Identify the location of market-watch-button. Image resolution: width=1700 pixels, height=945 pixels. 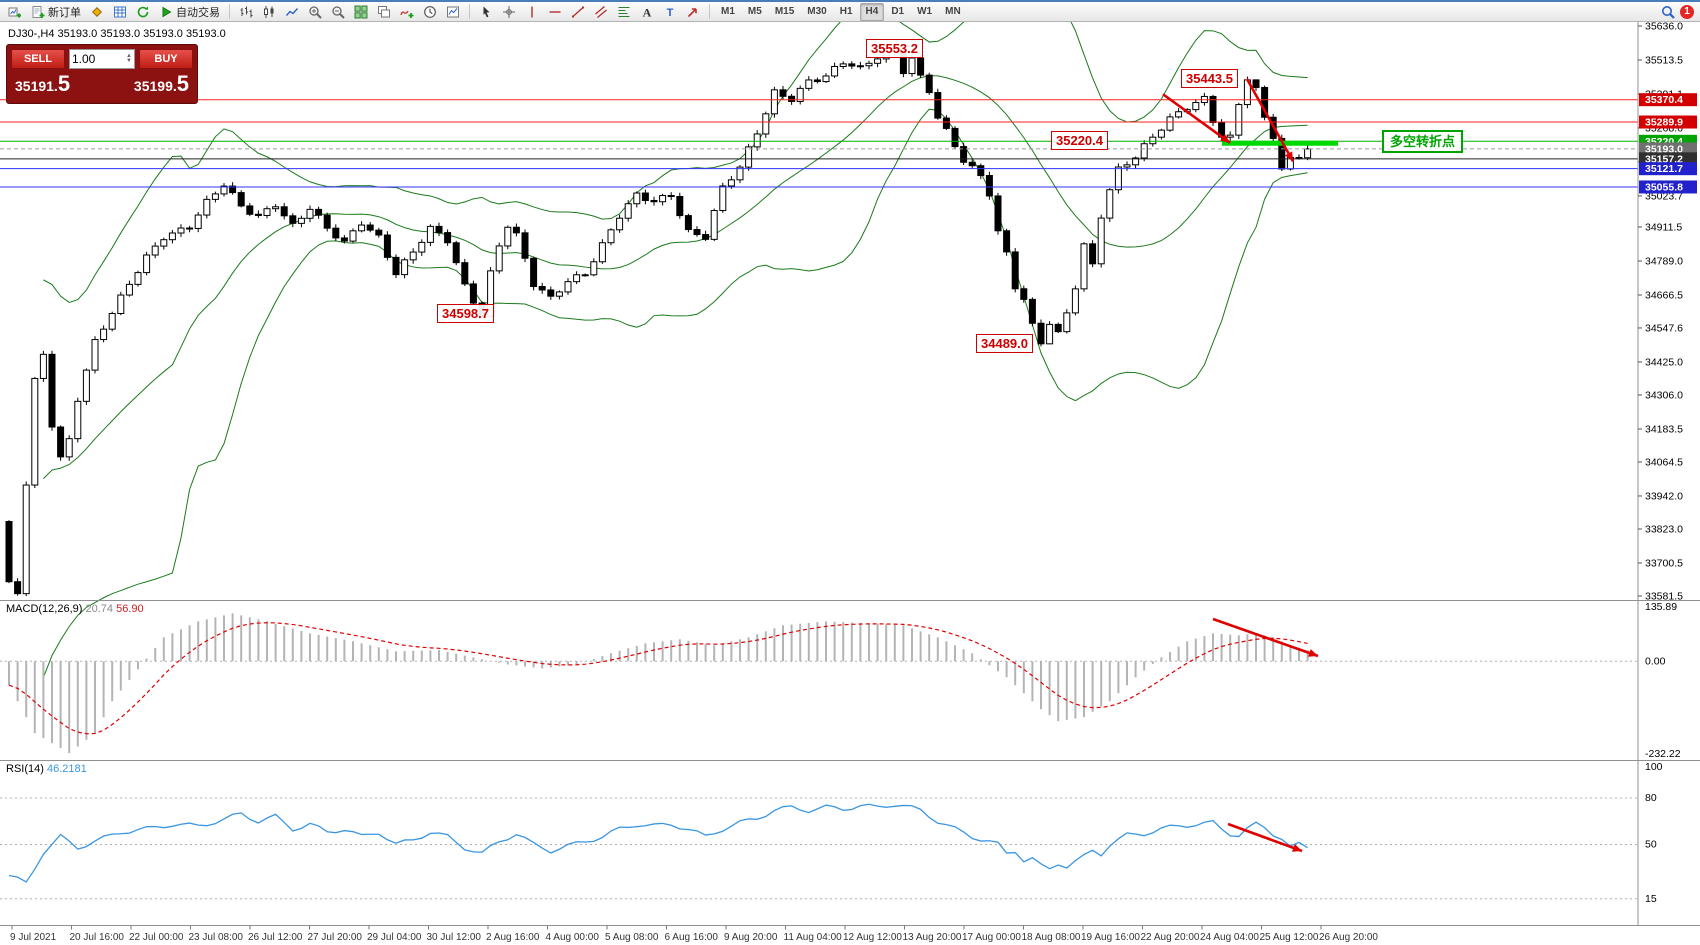
(97, 12).